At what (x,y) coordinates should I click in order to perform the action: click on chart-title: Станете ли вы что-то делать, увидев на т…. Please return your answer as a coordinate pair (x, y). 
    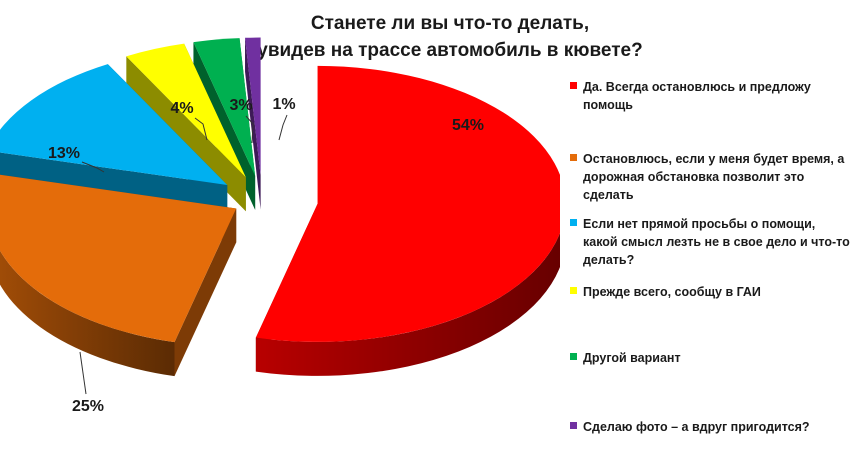
    Looking at the image, I should click on (450, 37).